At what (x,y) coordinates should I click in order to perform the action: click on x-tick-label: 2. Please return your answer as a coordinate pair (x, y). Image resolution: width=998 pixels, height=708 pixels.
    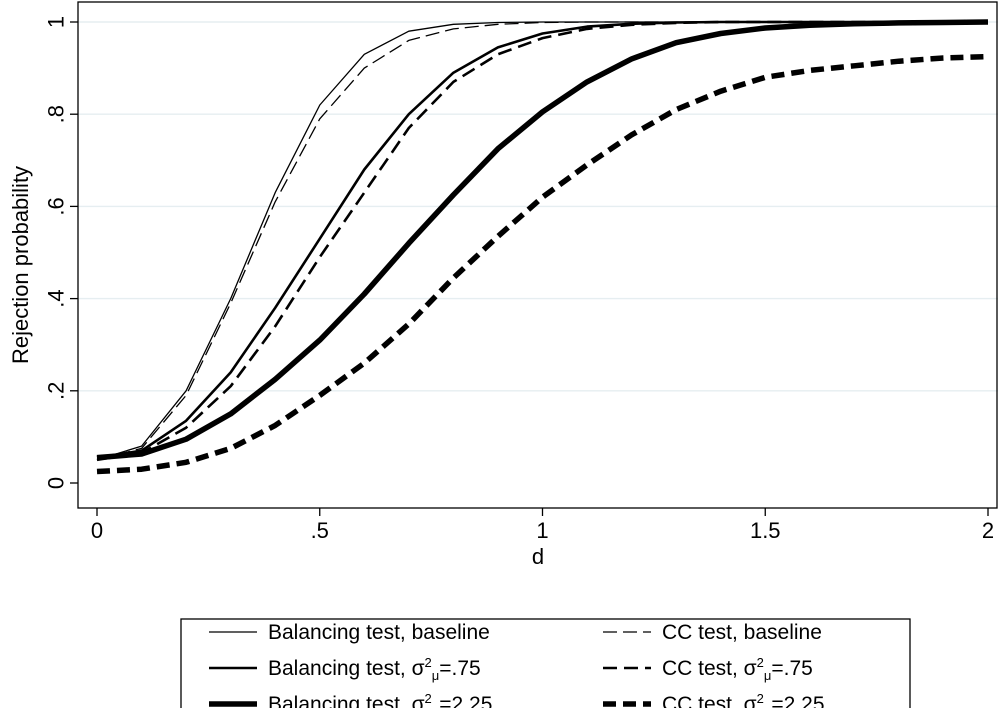
    Looking at the image, I should click on (988, 530).